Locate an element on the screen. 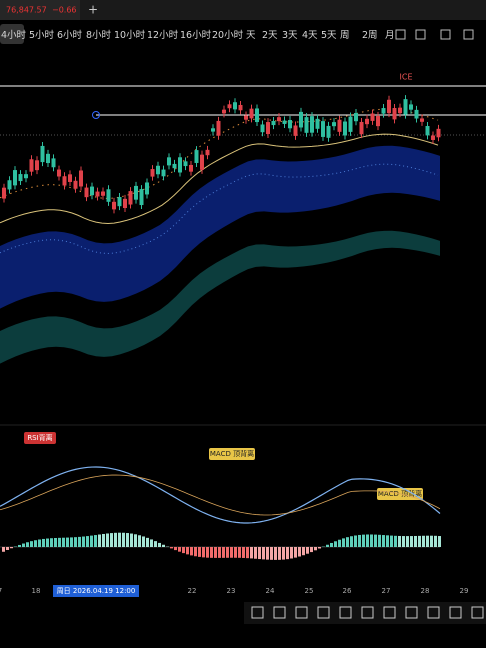 This screenshot has width=486, height=648. line-handle is located at coordinates (96, 115).